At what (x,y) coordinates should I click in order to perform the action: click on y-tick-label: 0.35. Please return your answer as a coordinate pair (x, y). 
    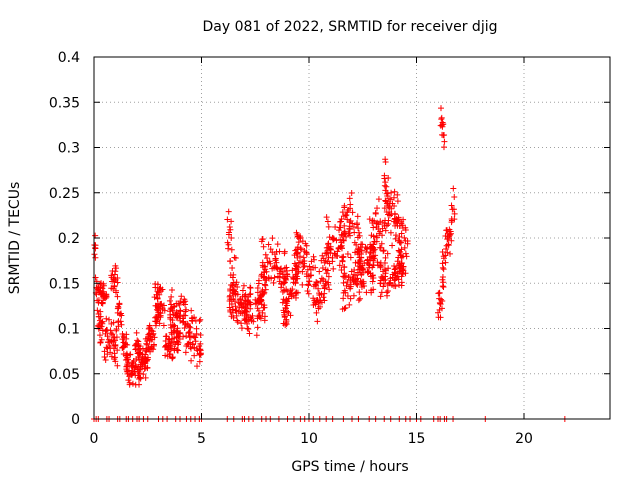
    Looking at the image, I should click on (64, 103).